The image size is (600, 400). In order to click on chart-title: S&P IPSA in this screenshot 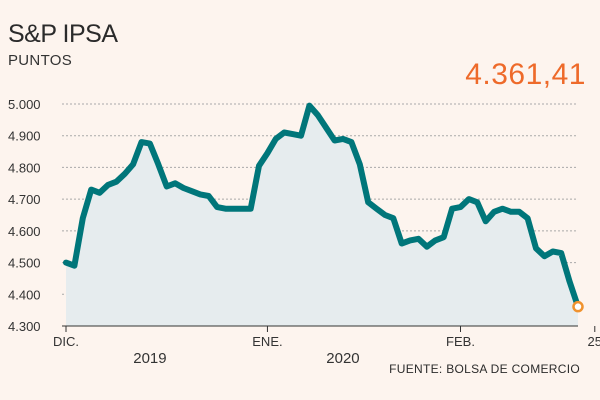, I will do `click(63, 34)`.